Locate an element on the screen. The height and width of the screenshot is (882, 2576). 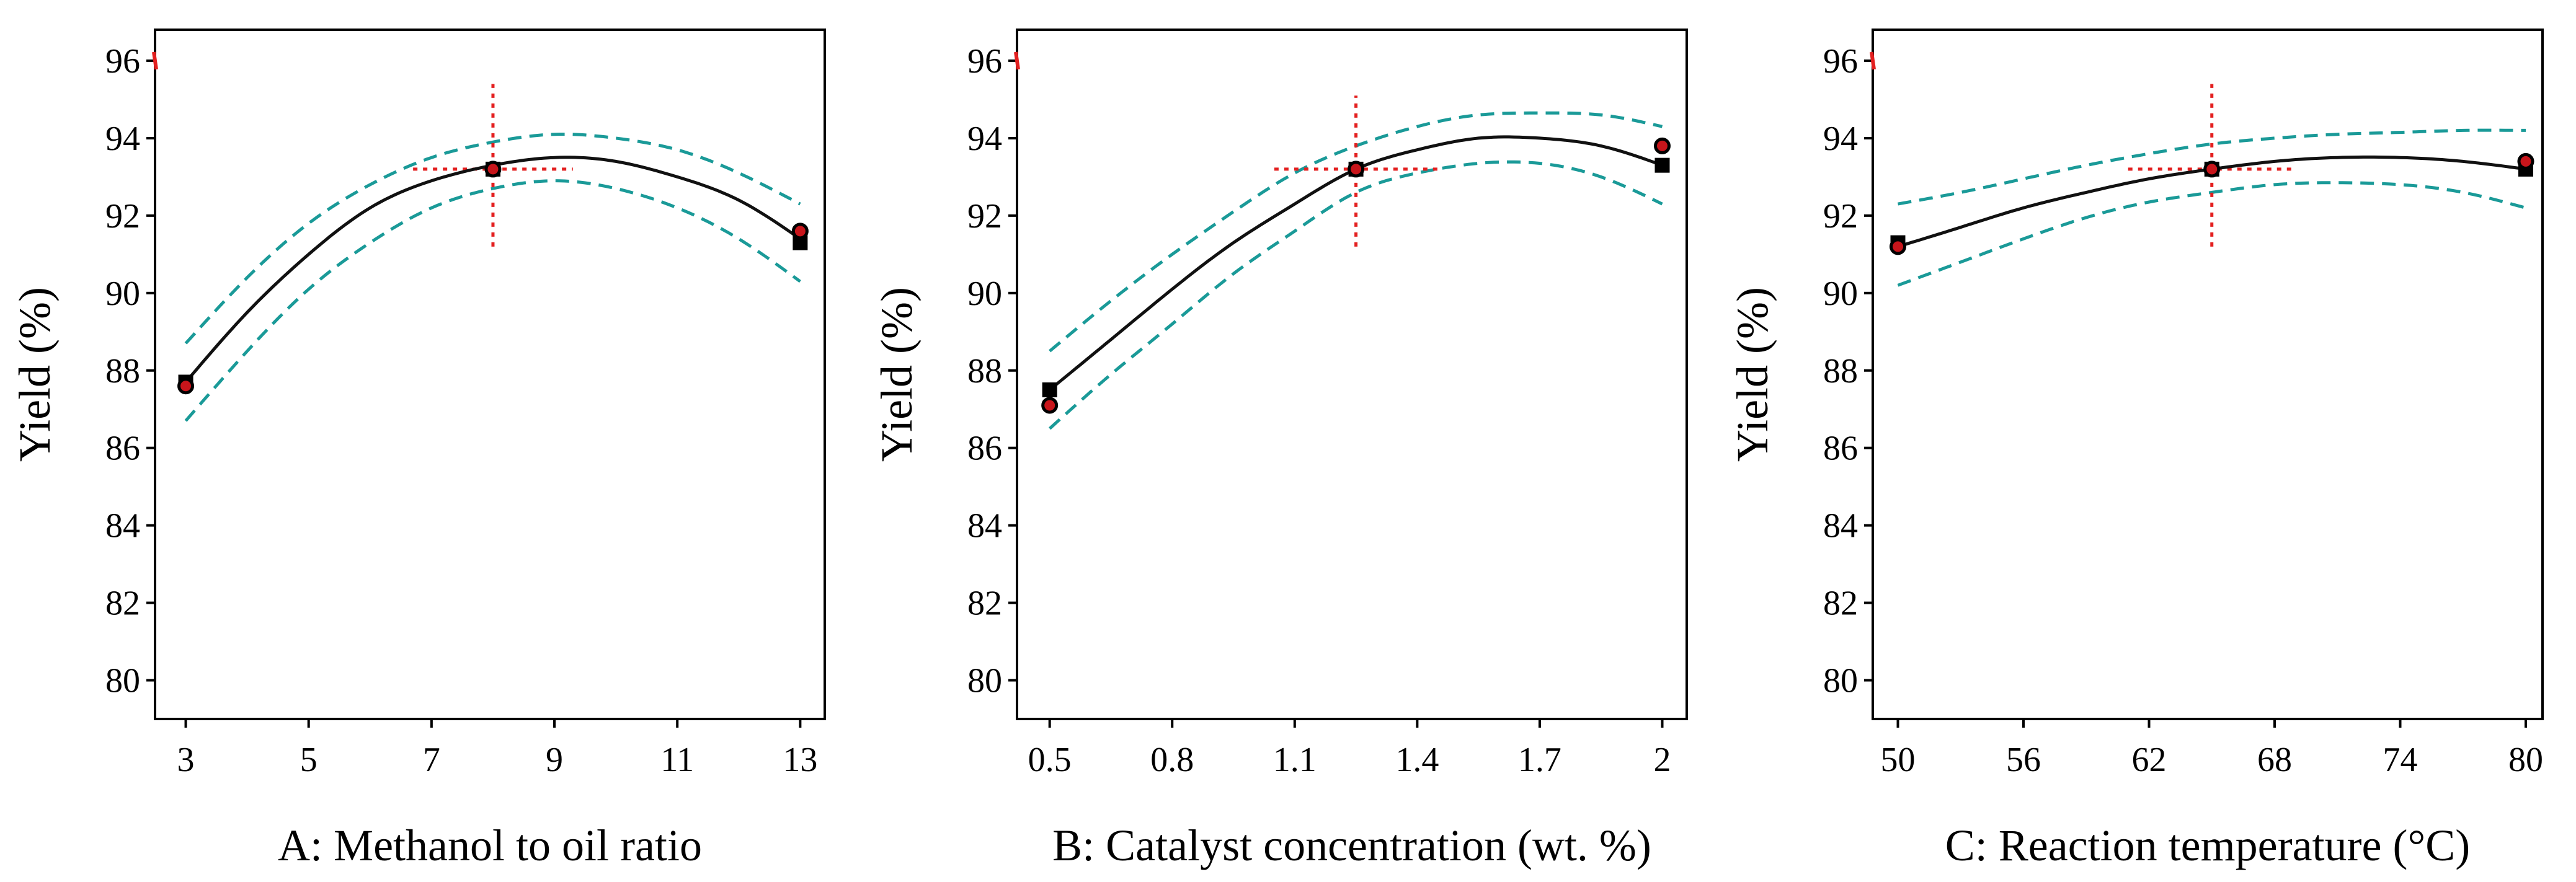
x-tick-label-b: 1.1 is located at coordinates (1295, 760).